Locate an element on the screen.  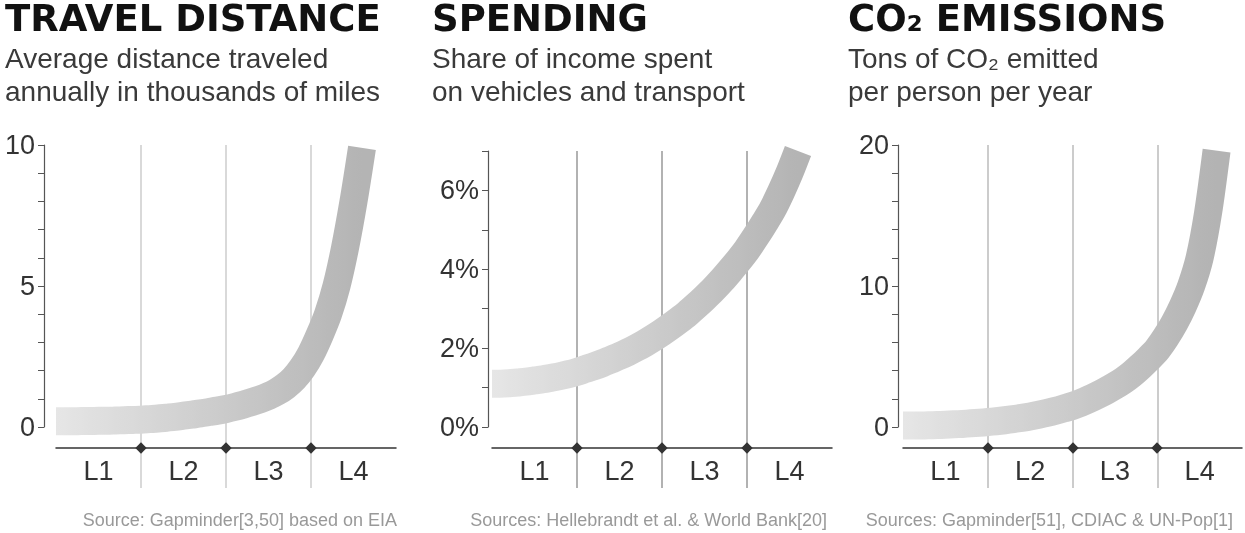
source-note: Sources: Hellebrandt et al. & World Bank[20] is located at coordinates (648, 520).